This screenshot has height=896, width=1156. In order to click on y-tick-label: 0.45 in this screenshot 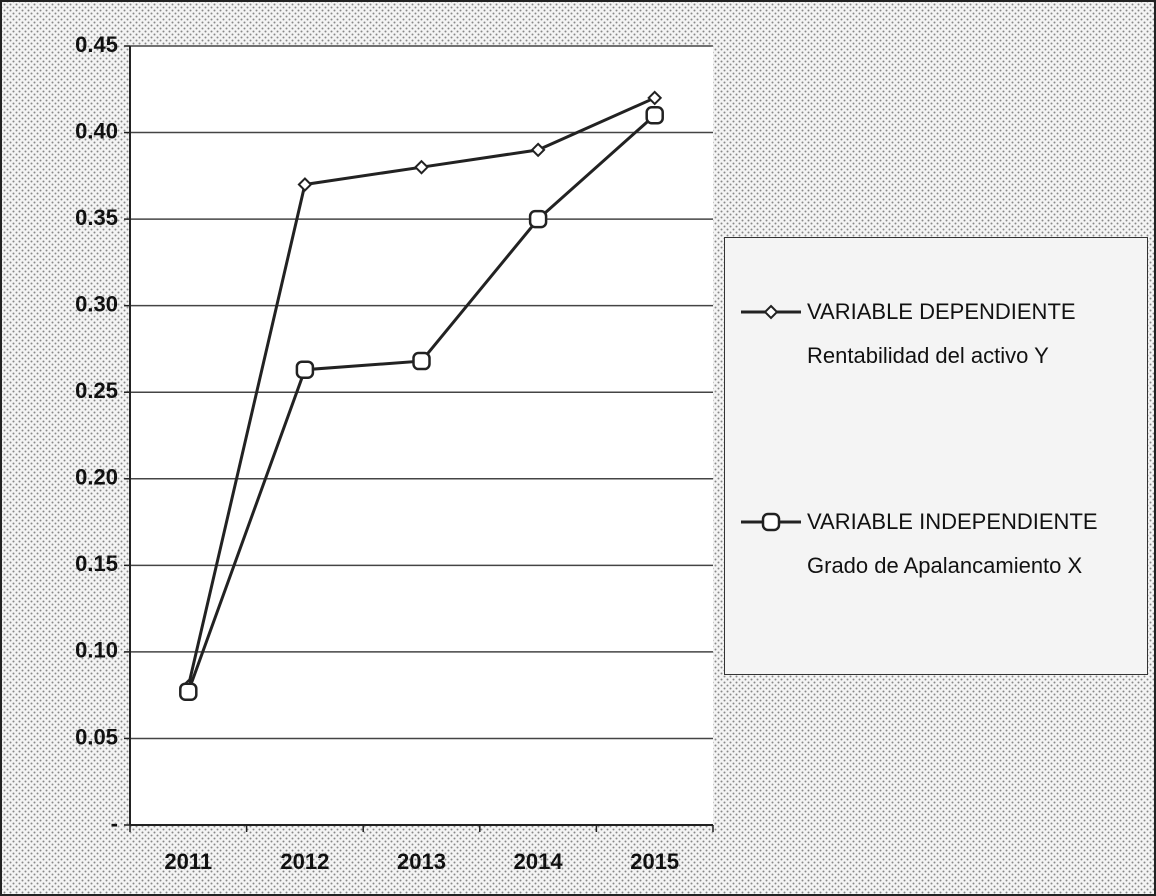, I will do `click(96, 44)`.